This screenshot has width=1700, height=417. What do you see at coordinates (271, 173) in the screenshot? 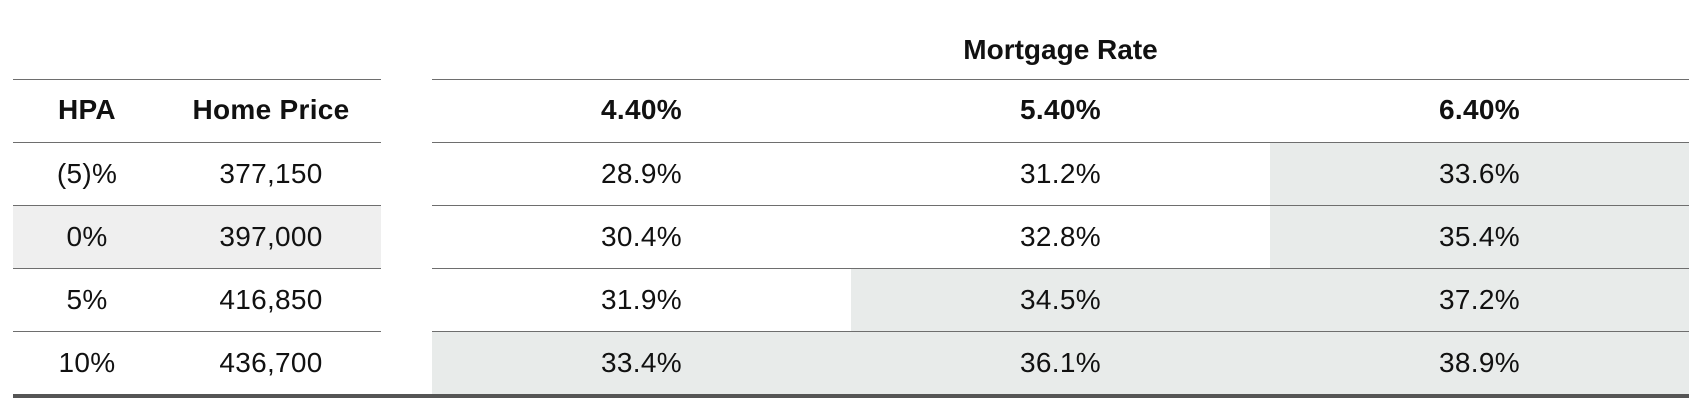
I see `home-price-cell: 377,150` at bounding box center [271, 173].